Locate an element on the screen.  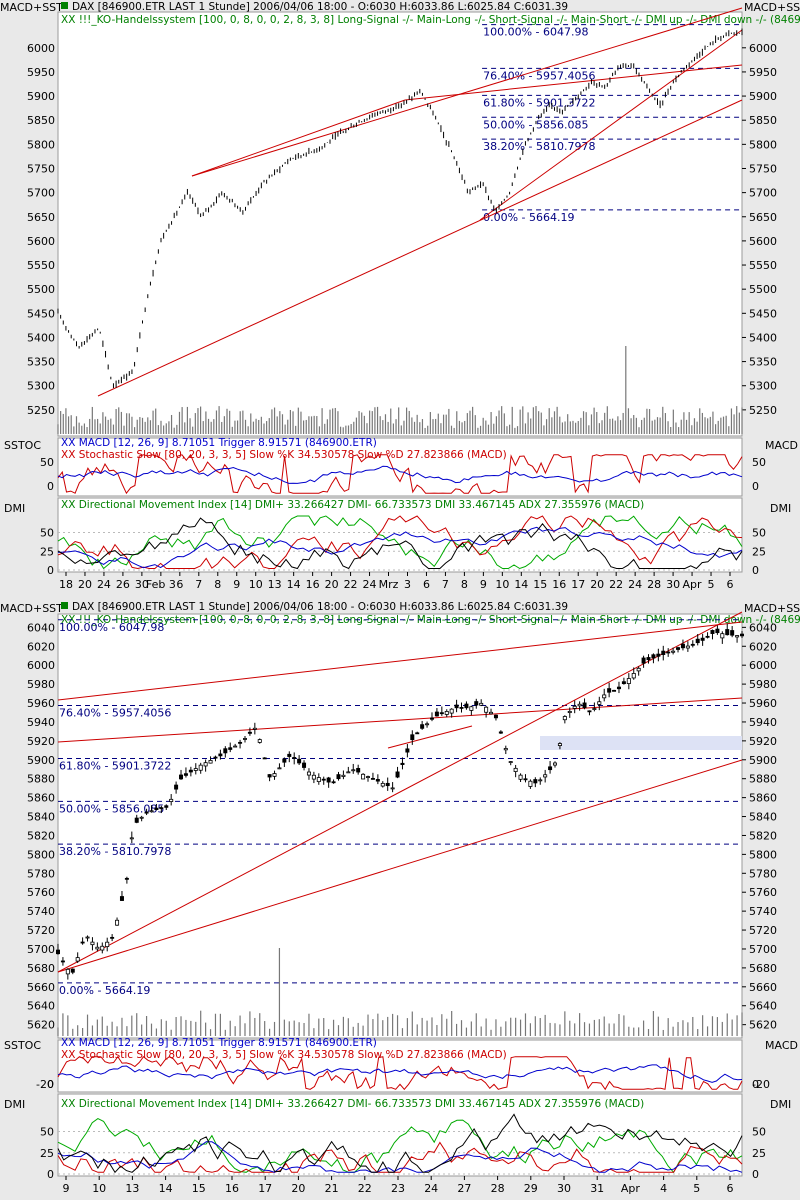
fib-level-label: 76.40% - 5957.4056 is located at coordinates (115, 712).